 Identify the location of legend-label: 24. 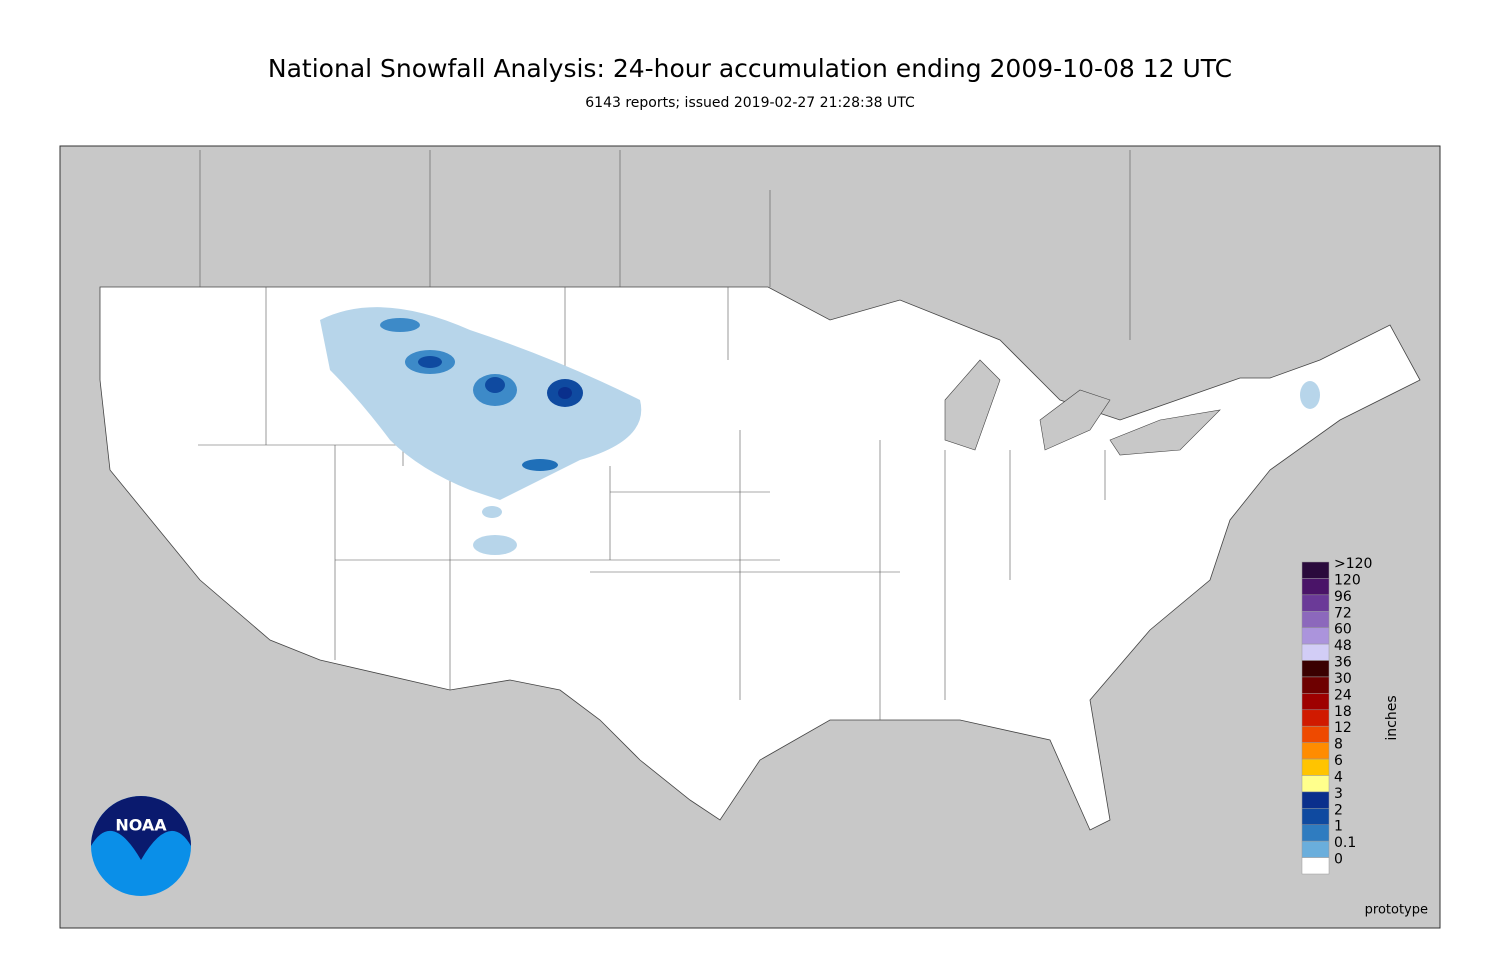
(1343, 695).